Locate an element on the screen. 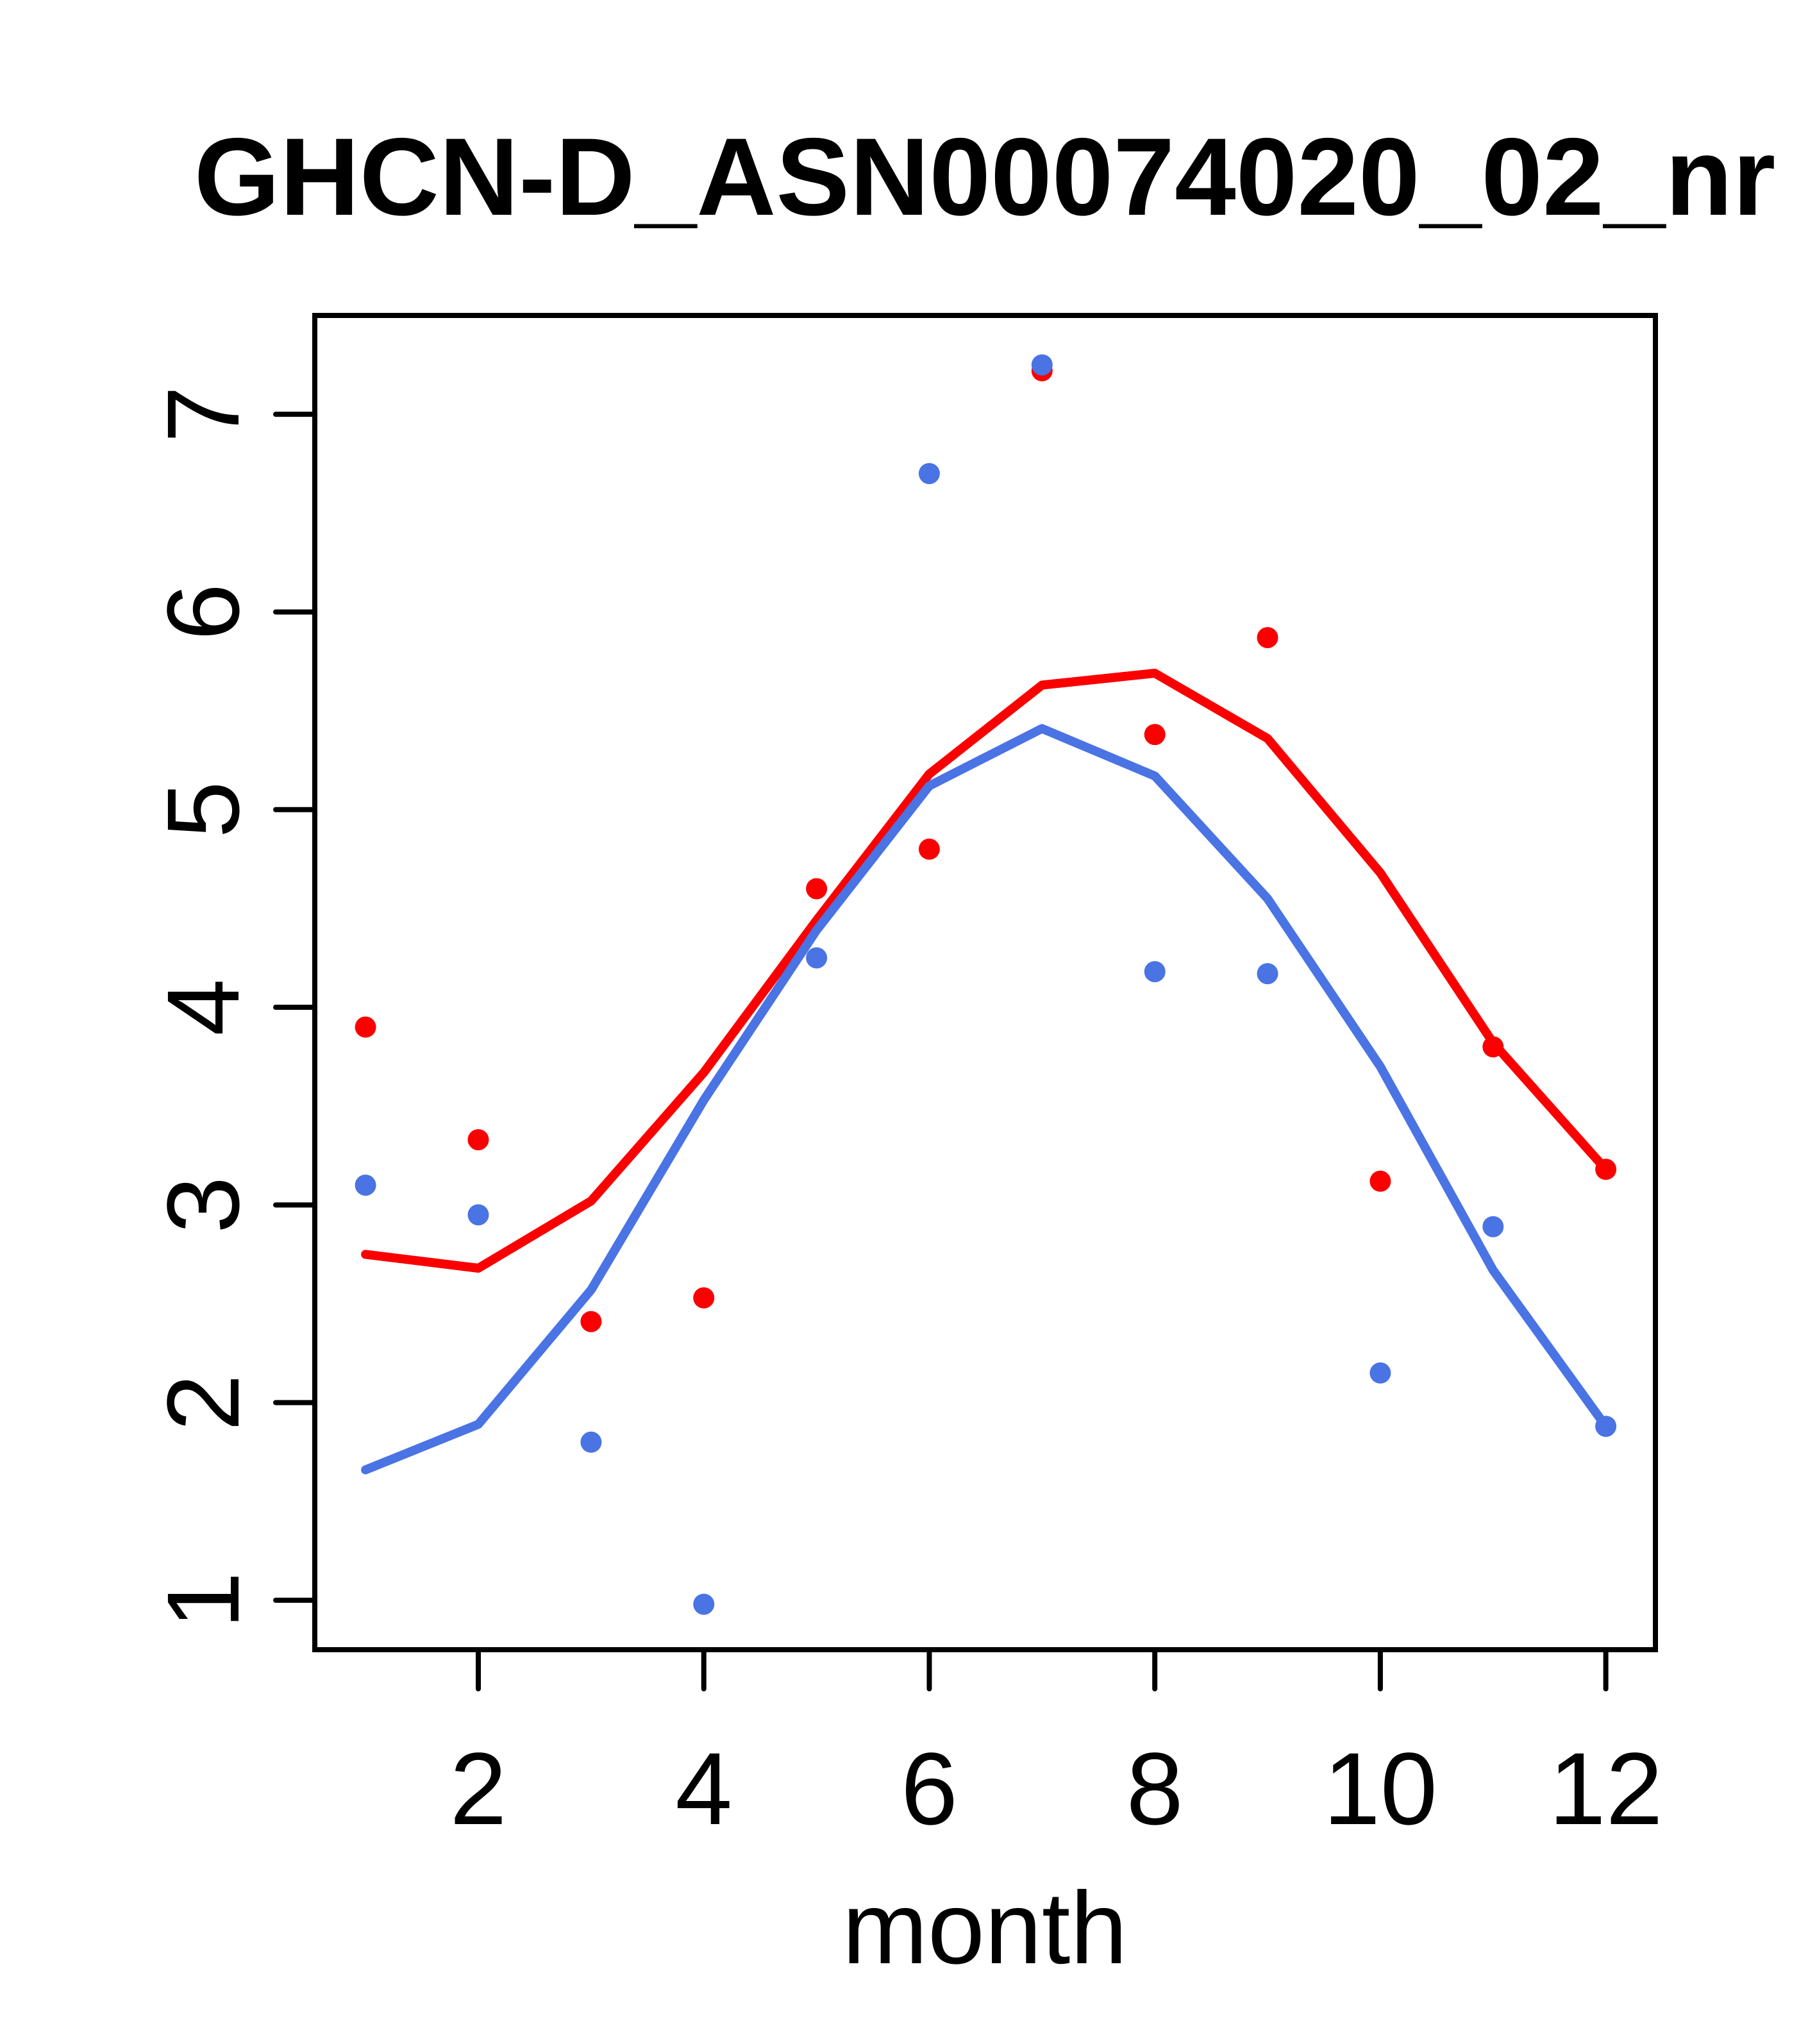 The image size is (1817, 2044). chart-title: GHCN-D_ASN00074020_02_nr is located at coordinates (985, 177).